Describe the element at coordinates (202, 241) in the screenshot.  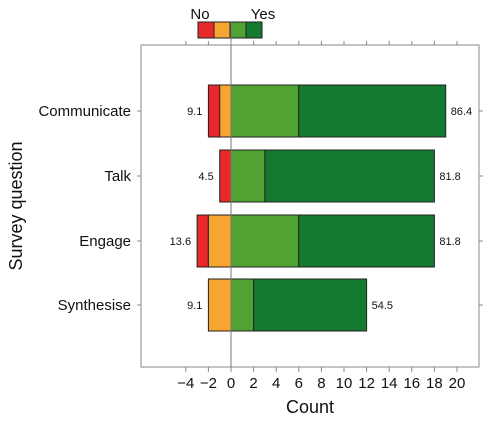
I see `bar-engage-strong-no` at that location.